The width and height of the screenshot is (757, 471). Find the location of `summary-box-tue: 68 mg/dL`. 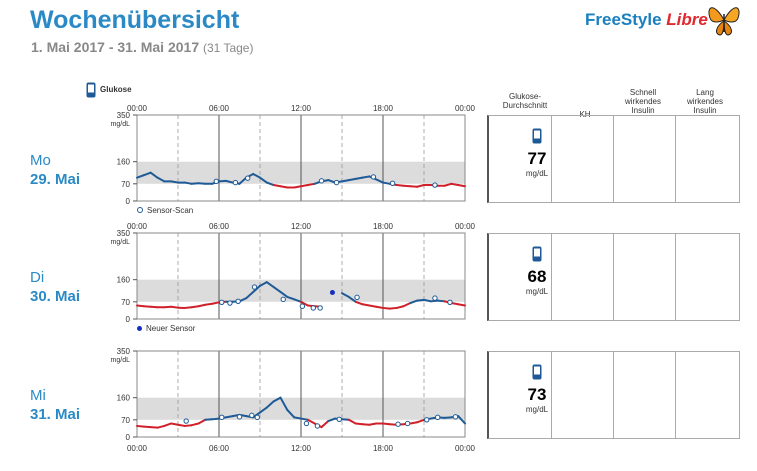

summary-box-tue: 68 mg/dL is located at coordinates (613, 277).